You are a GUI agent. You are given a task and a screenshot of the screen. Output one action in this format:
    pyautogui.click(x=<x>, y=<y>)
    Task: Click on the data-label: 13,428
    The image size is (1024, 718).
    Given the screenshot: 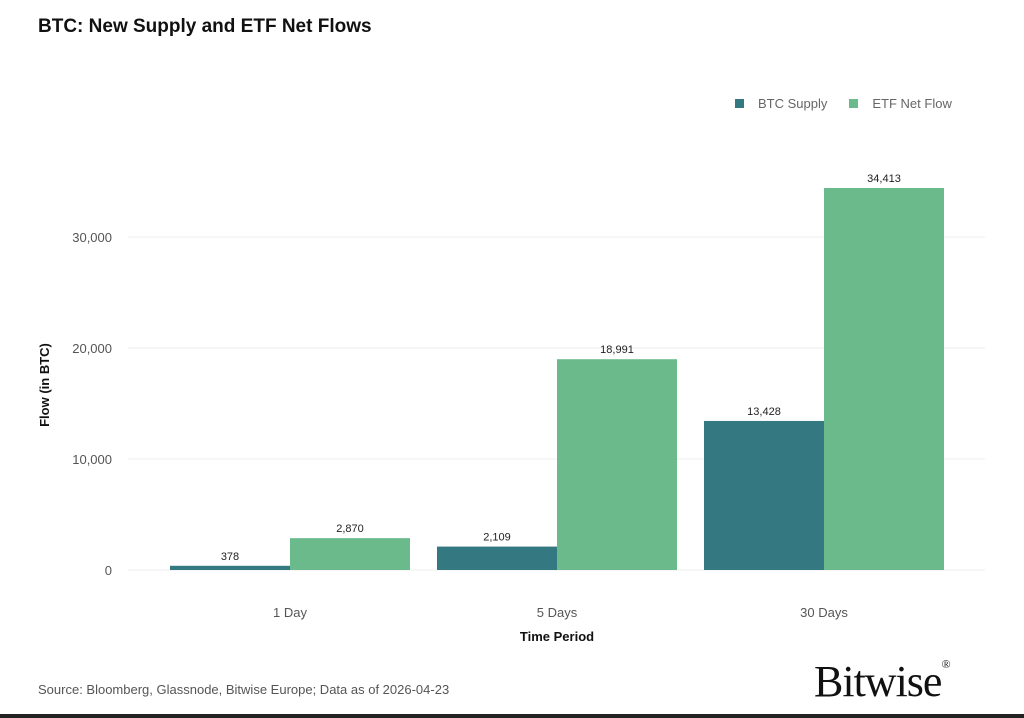 What is the action you would take?
    pyautogui.click(x=764, y=412)
    